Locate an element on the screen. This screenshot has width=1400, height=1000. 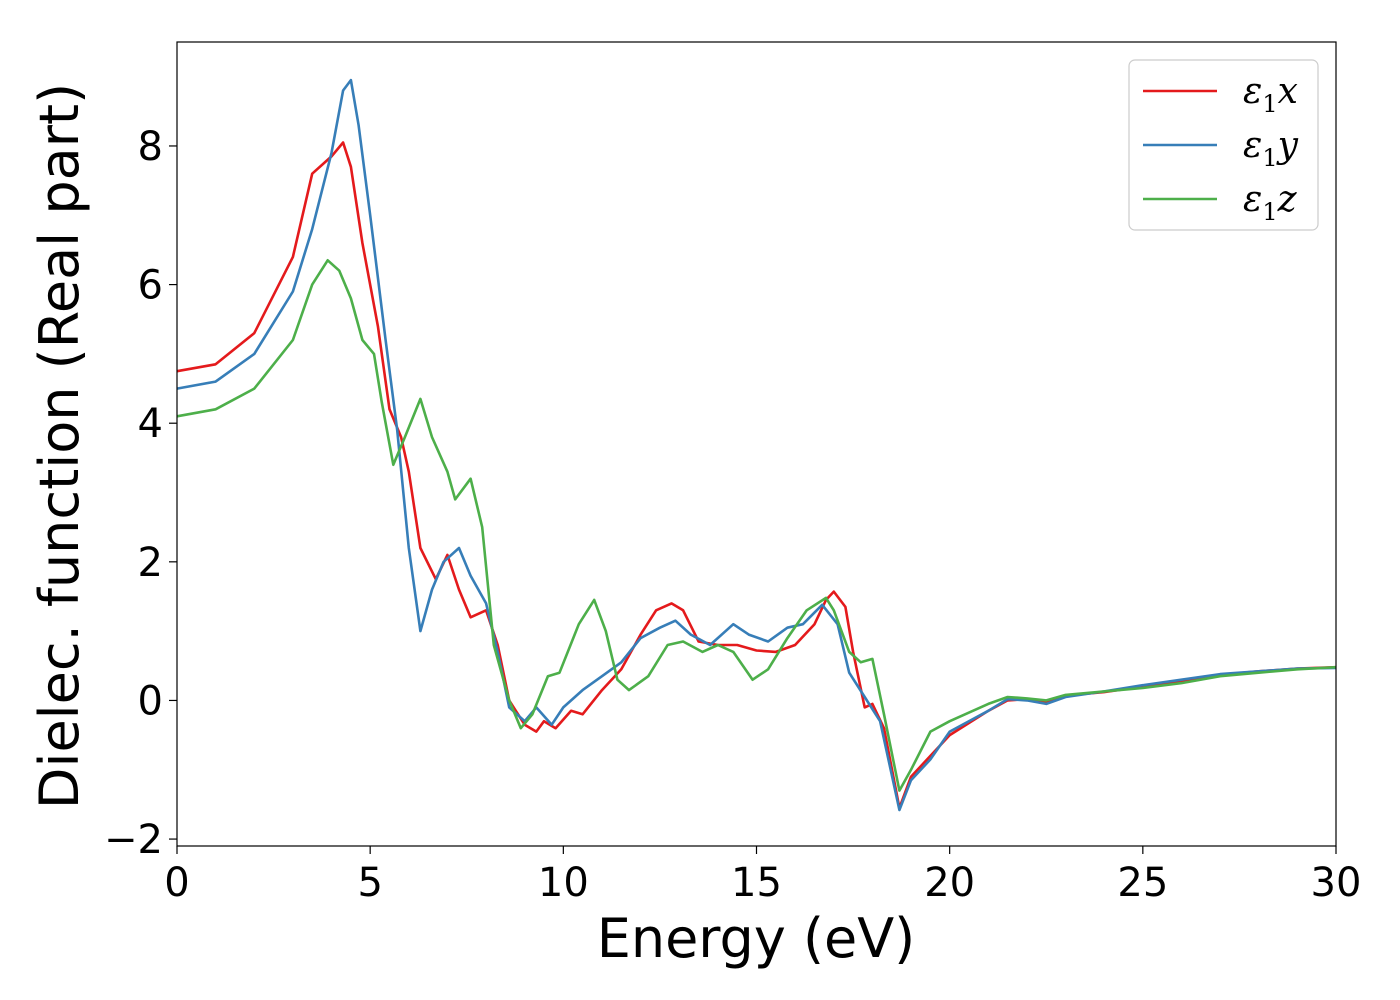
x-tick-label: 0 is located at coordinates (176, 883).